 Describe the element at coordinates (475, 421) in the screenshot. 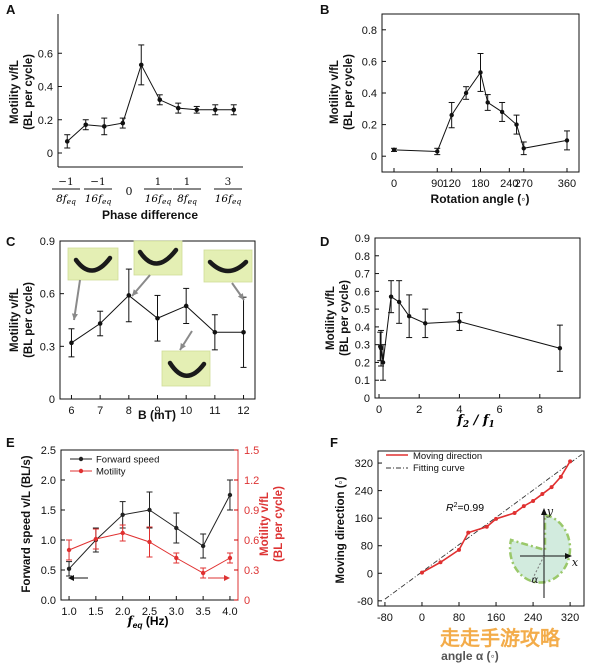

I see `x-axis-label: f2 / f1` at that location.